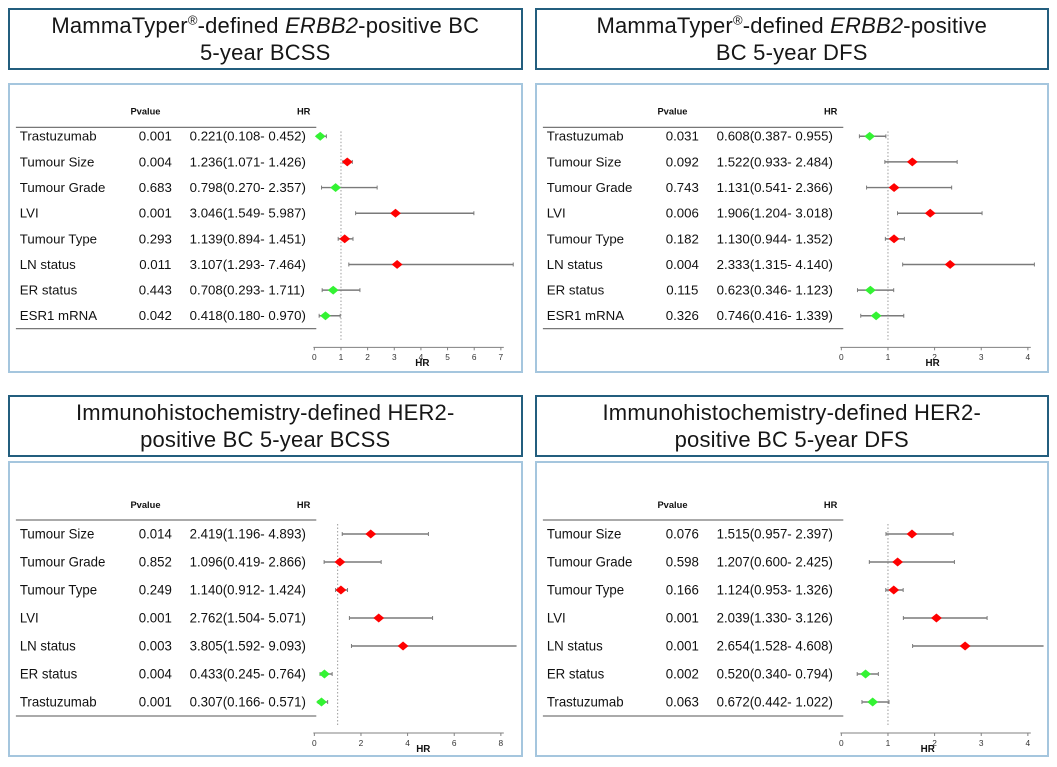 The width and height of the screenshot is (1057, 767). What do you see at coordinates (155, 187) in the screenshot?
I see `row-pvalue: 0.683` at bounding box center [155, 187].